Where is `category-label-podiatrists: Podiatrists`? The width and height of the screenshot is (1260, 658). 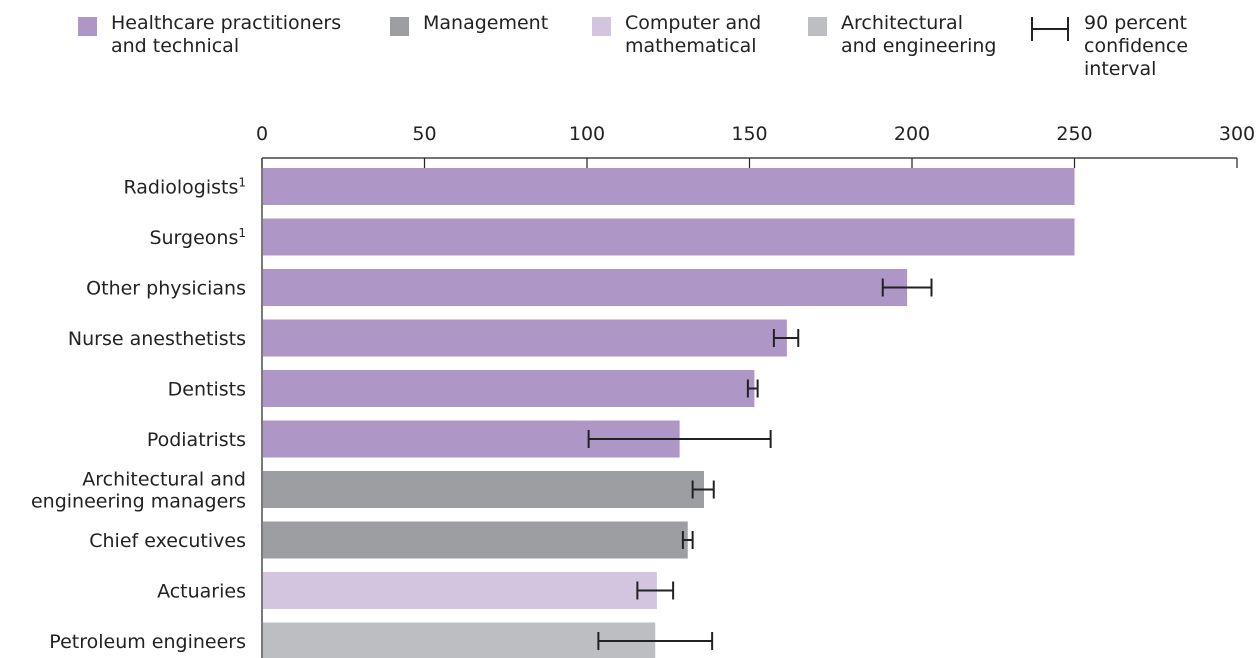
category-label-podiatrists: Podiatrists is located at coordinates (196, 440).